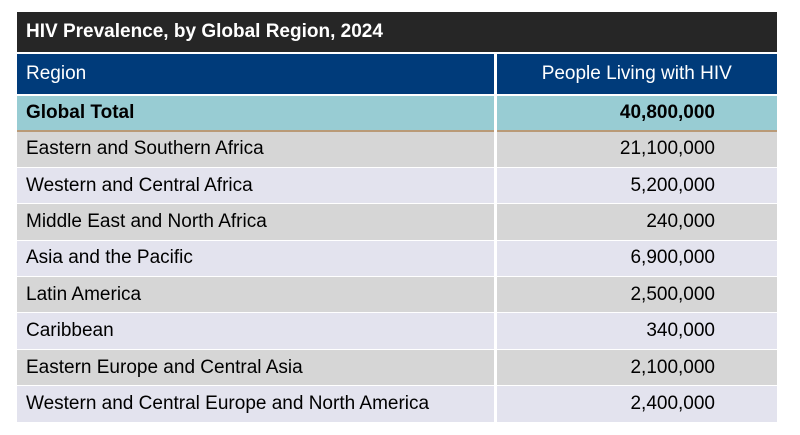 This screenshot has height=435, width=800. What do you see at coordinates (636, 368) in the screenshot?
I see `value-cell: 2,100,000` at bounding box center [636, 368].